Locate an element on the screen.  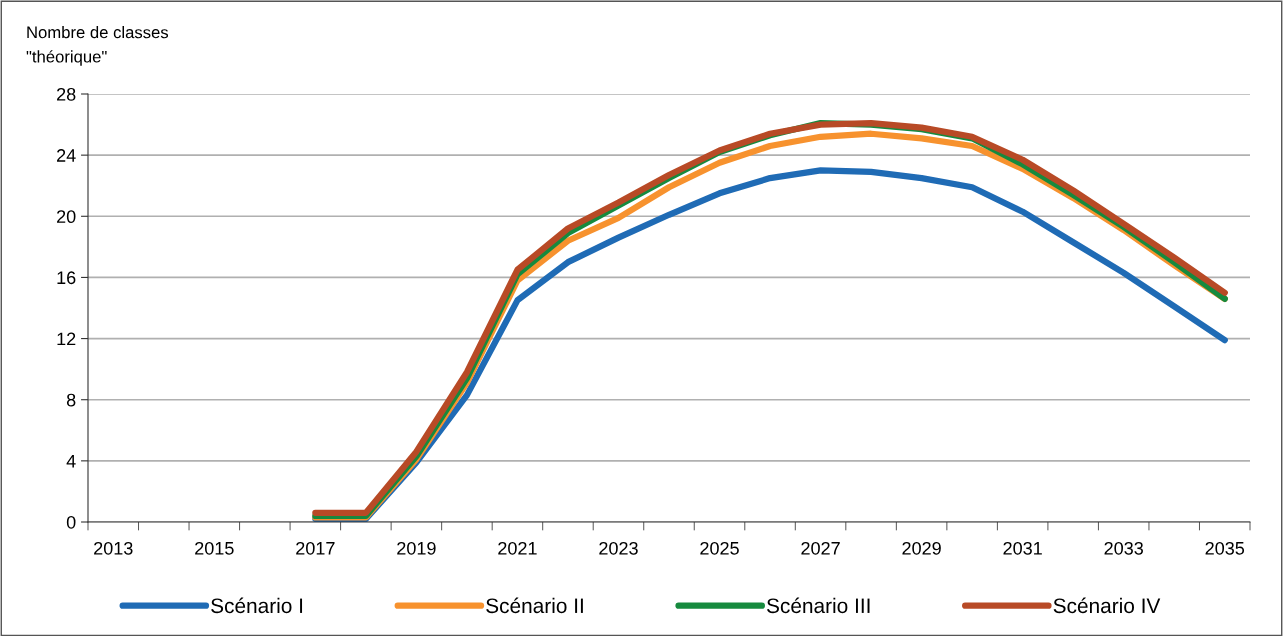
x-tick-label: 2023 is located at coordinates (618, 548).